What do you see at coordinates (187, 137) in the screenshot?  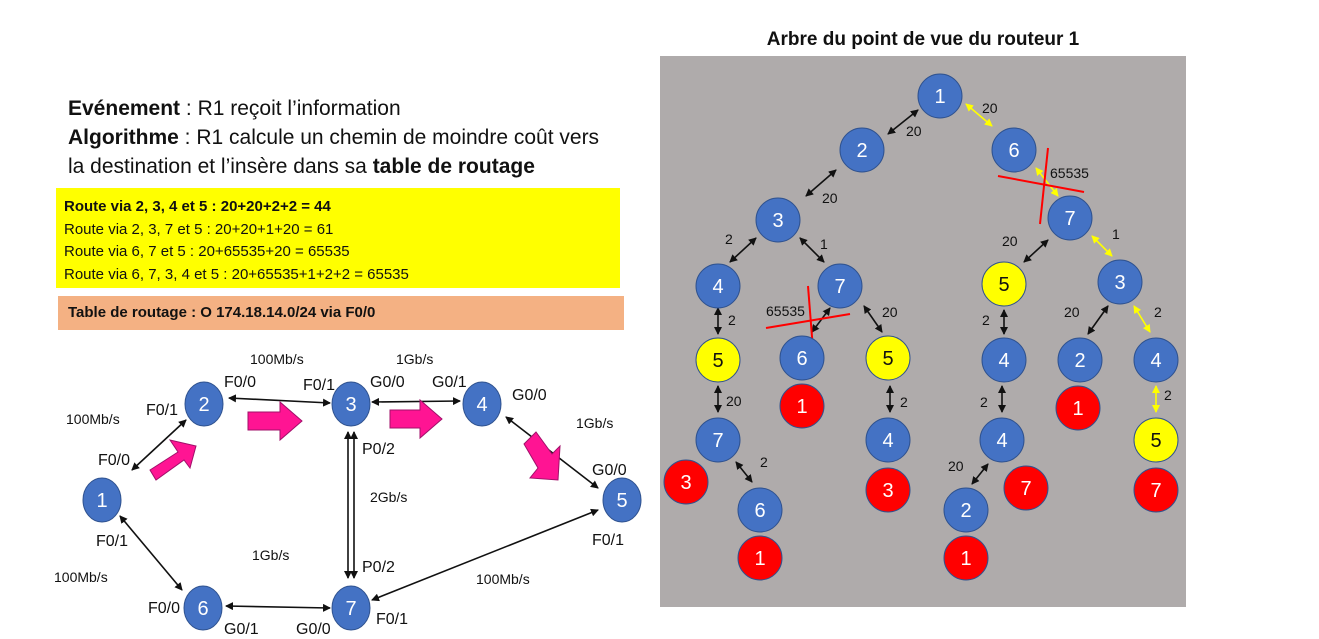 I see `algorithm-sep: :` at bounding box center [187, 137].